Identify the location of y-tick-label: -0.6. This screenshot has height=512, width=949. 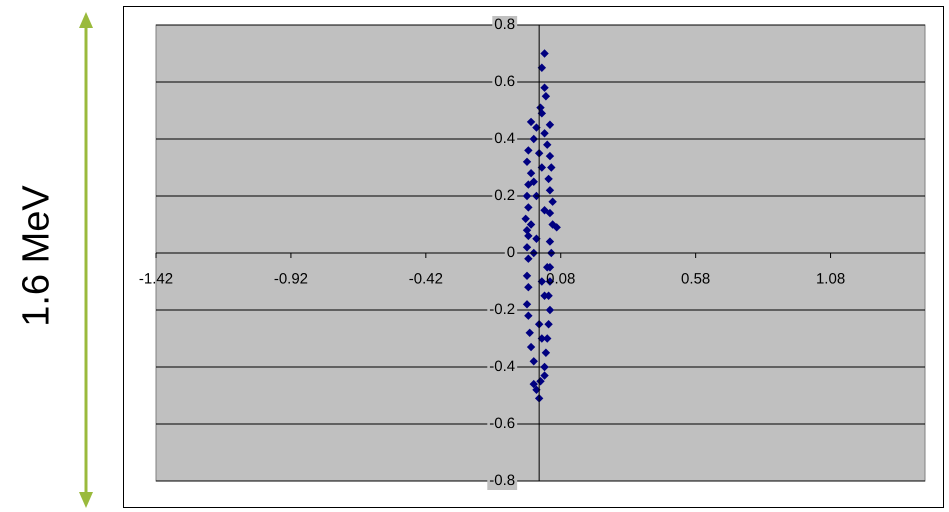
(502, 423).